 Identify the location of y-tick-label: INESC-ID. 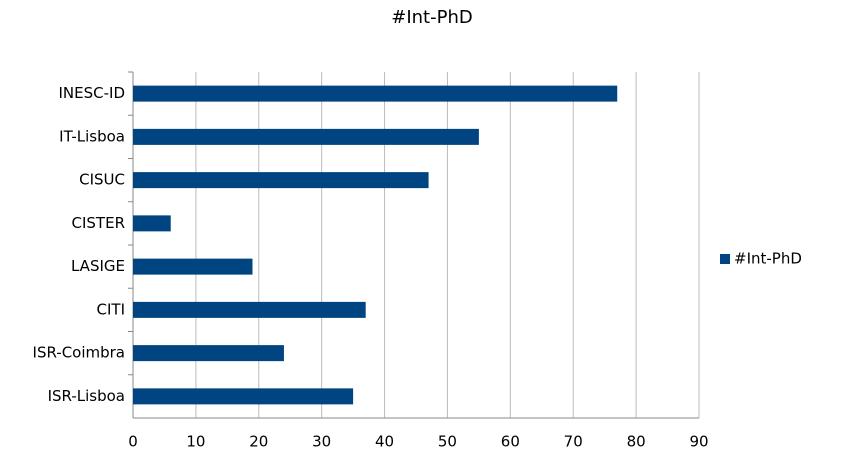
(91, 93).